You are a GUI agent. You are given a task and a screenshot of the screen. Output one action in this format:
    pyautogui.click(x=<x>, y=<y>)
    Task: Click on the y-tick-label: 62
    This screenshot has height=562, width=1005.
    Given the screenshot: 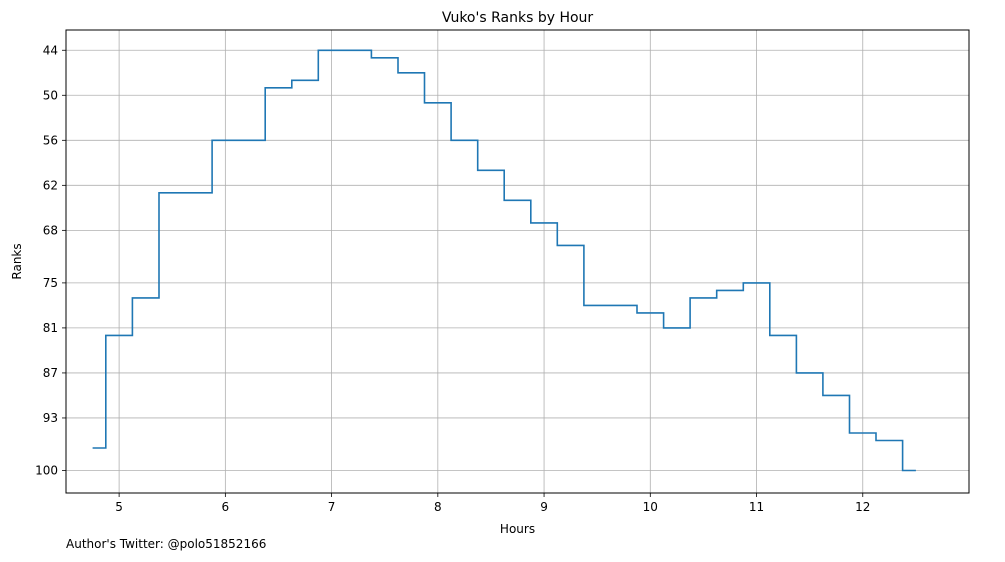 What is the action you would take?
    pyautogui.click(x=50, y=185)
    